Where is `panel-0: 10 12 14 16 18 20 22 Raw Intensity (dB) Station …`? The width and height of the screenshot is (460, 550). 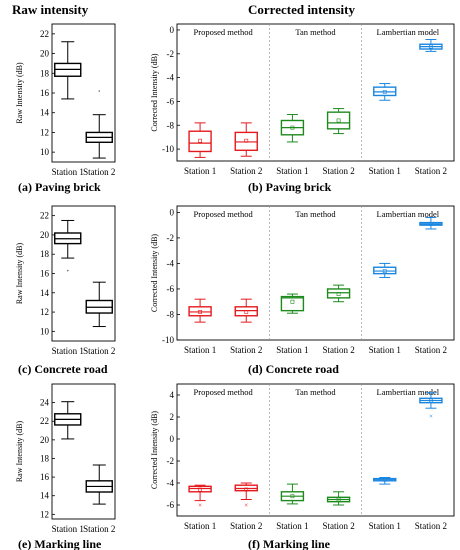 panel-0: 10 12 14 16 18 20 22 Raw Intensity (dB) Station … is located at coordinates (65, 108).